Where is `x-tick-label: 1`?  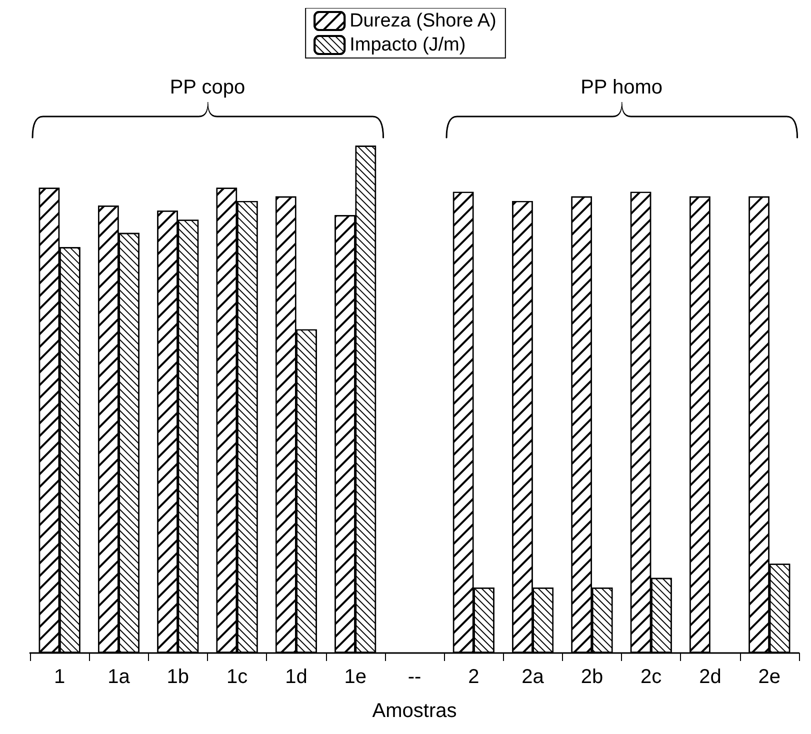 x-tick-label: 1 is located at coordinates (60, 677).